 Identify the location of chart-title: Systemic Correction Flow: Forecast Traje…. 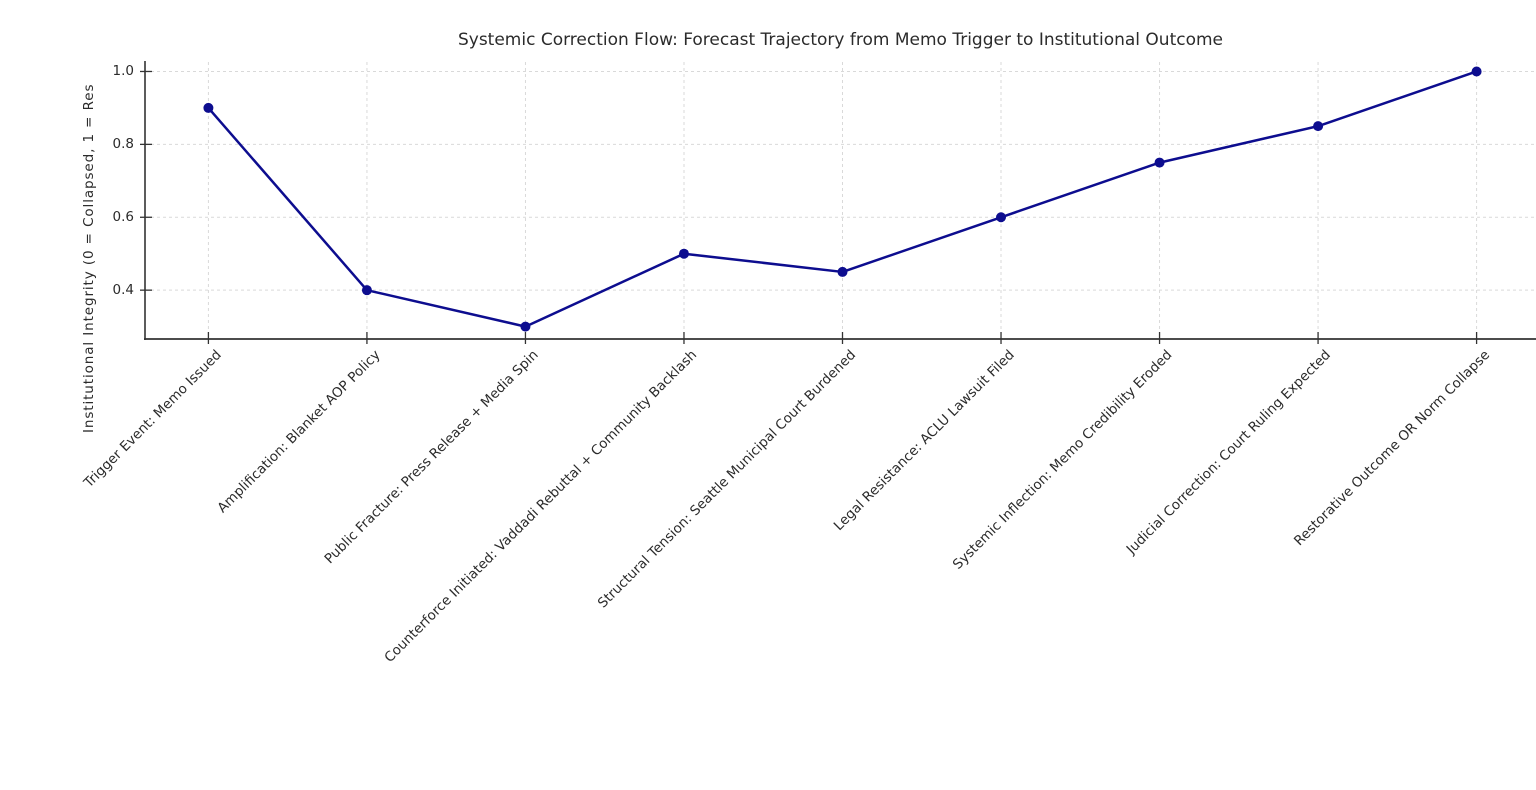
(840, 40).